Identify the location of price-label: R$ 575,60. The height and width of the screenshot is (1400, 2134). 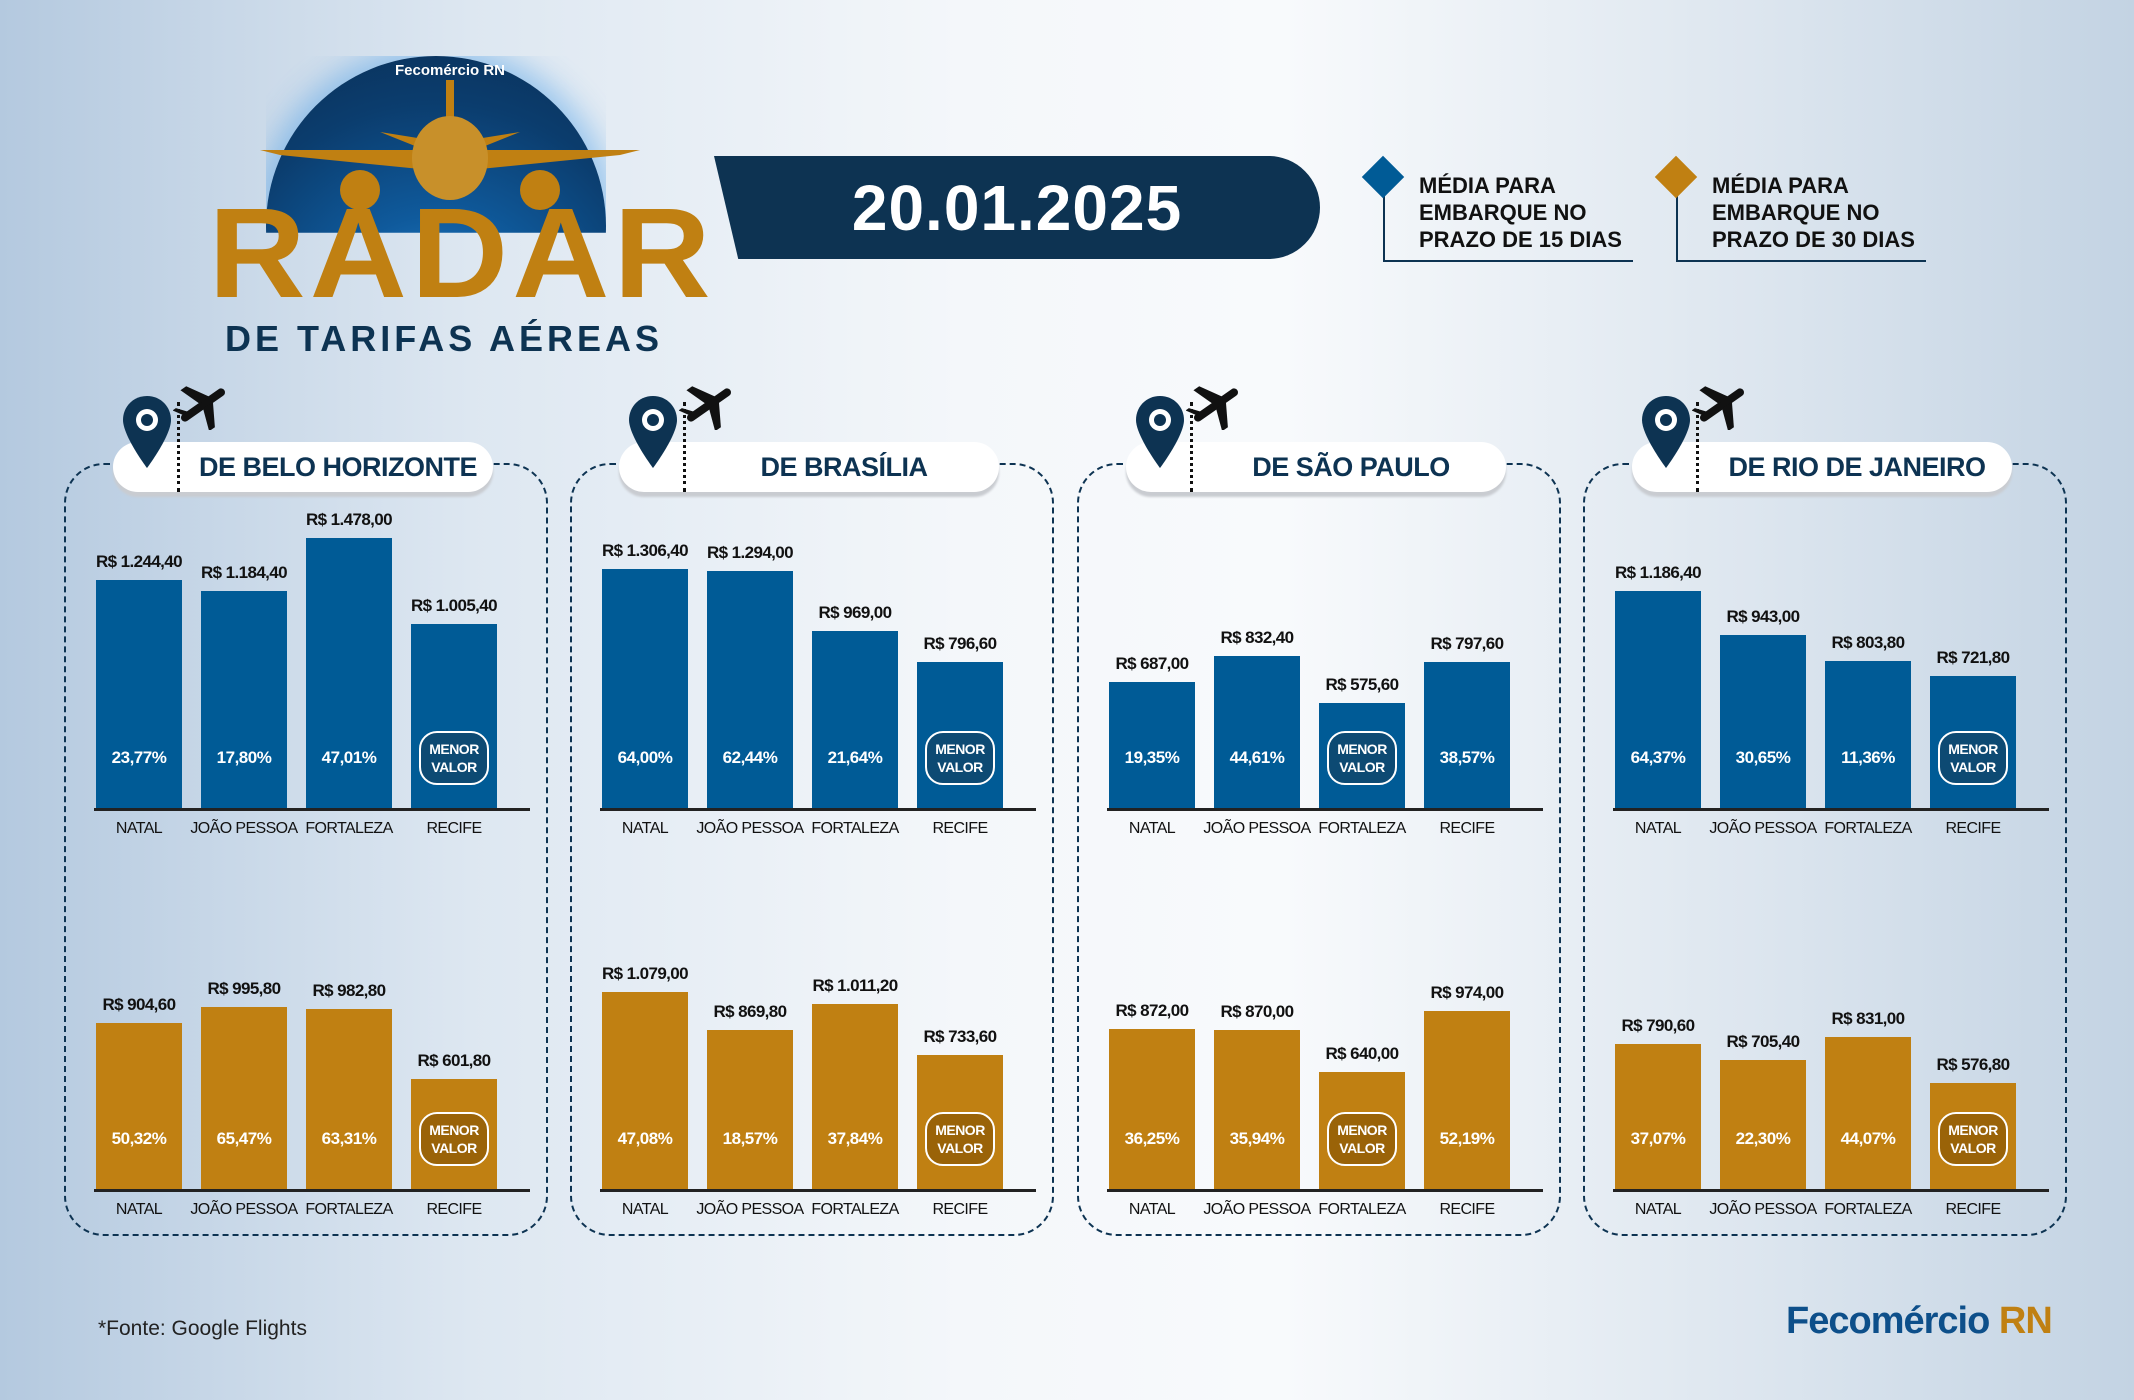
(1362, 684).